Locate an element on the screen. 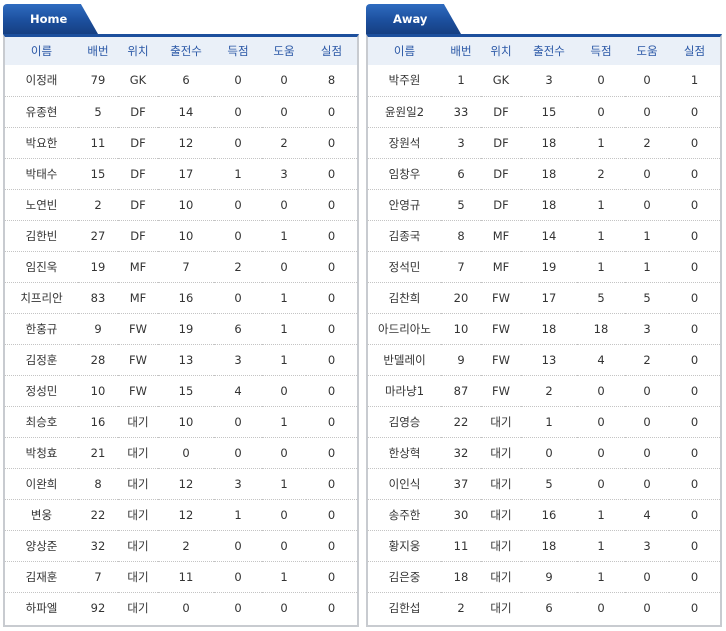 The height and width of the screenshot is (631, 726). table-row: 임창우 6 DF 18 2 0 0 is located at coordinates (544, 173).